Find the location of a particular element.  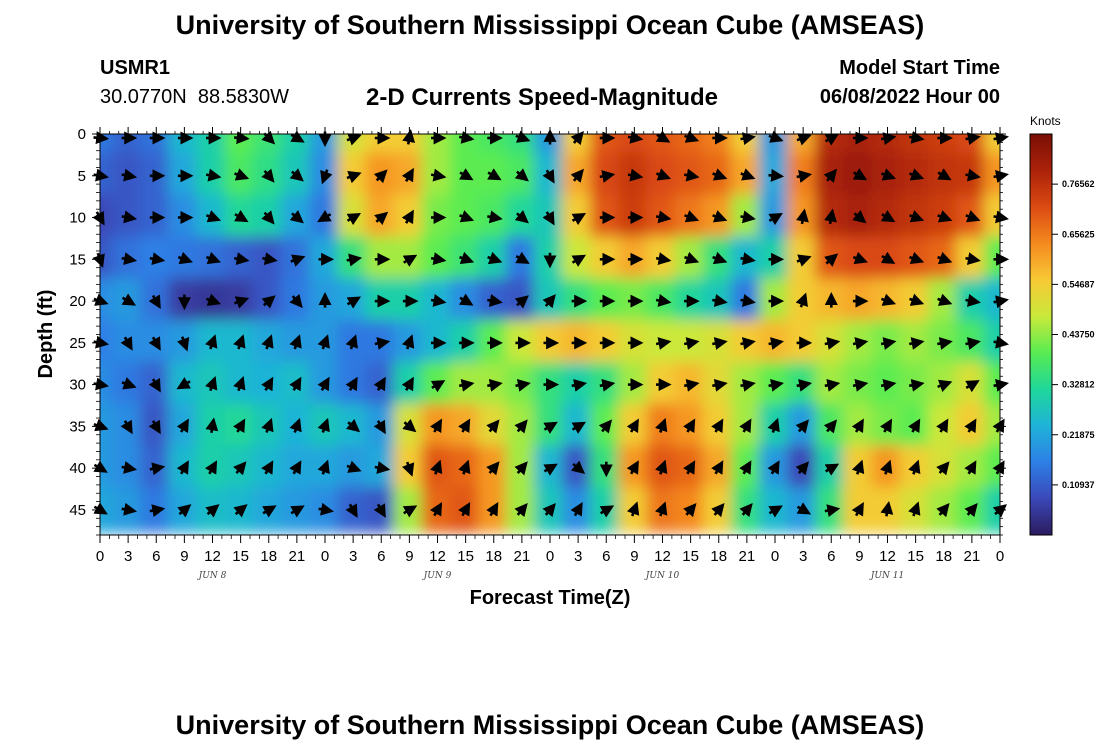

x-tick-label: 0 is located at coordinates (325, 556).